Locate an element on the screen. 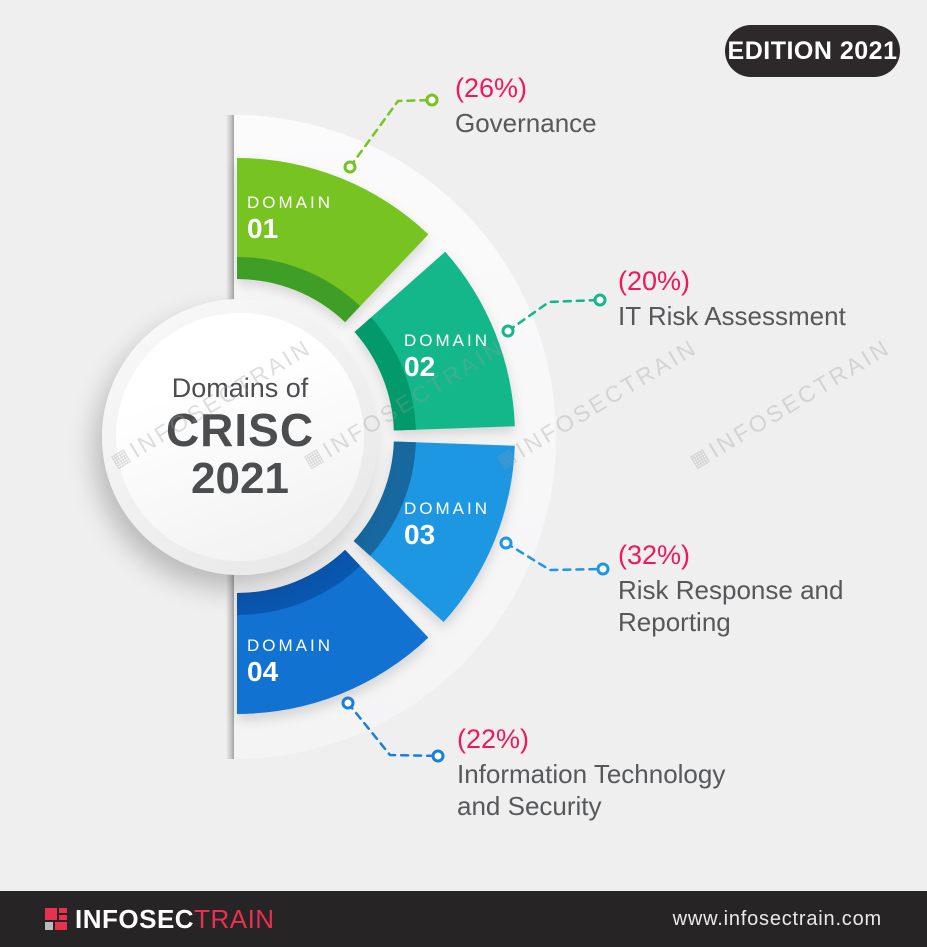 This screenshot has height=947, width=927. domain-name: IT Risk Assessment is located at coordinates (732, 316).